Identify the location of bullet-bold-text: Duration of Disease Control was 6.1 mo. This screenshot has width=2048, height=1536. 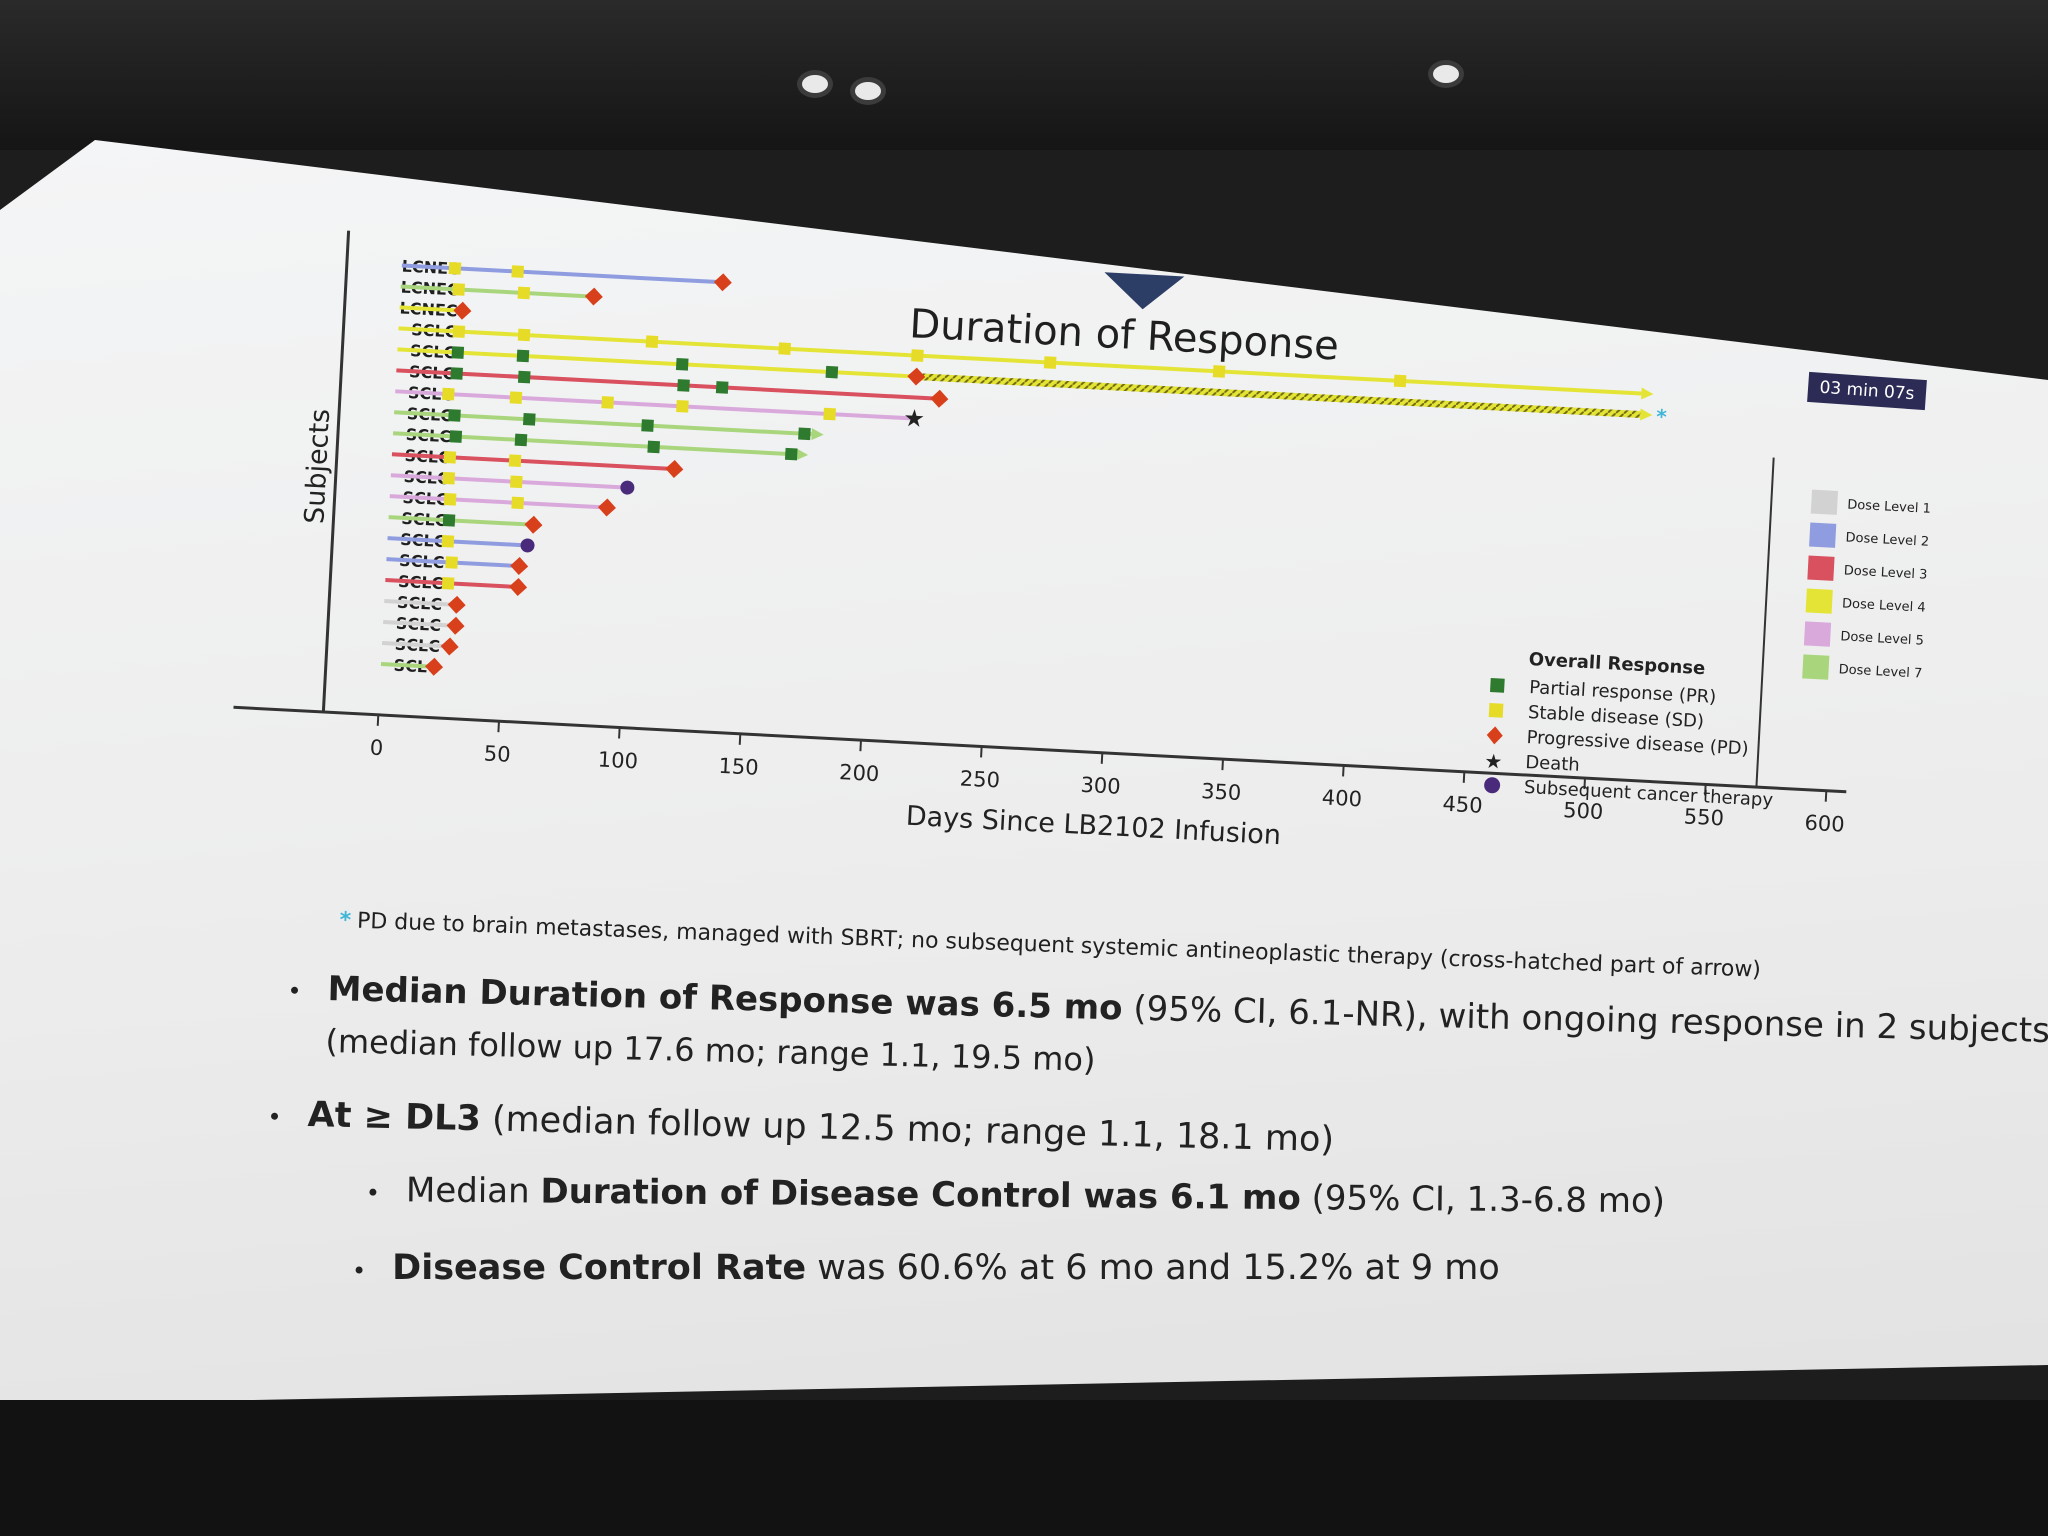
(920, 1195).